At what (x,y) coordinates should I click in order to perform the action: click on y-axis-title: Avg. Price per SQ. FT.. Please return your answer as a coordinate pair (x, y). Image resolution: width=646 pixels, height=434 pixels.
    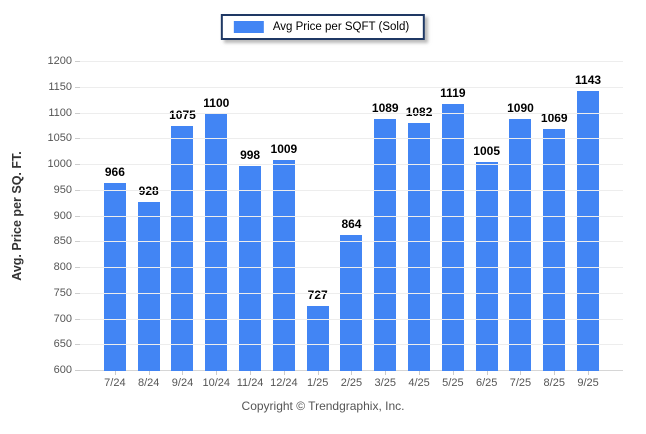
    Looking at the image, I should click on (17, 216).